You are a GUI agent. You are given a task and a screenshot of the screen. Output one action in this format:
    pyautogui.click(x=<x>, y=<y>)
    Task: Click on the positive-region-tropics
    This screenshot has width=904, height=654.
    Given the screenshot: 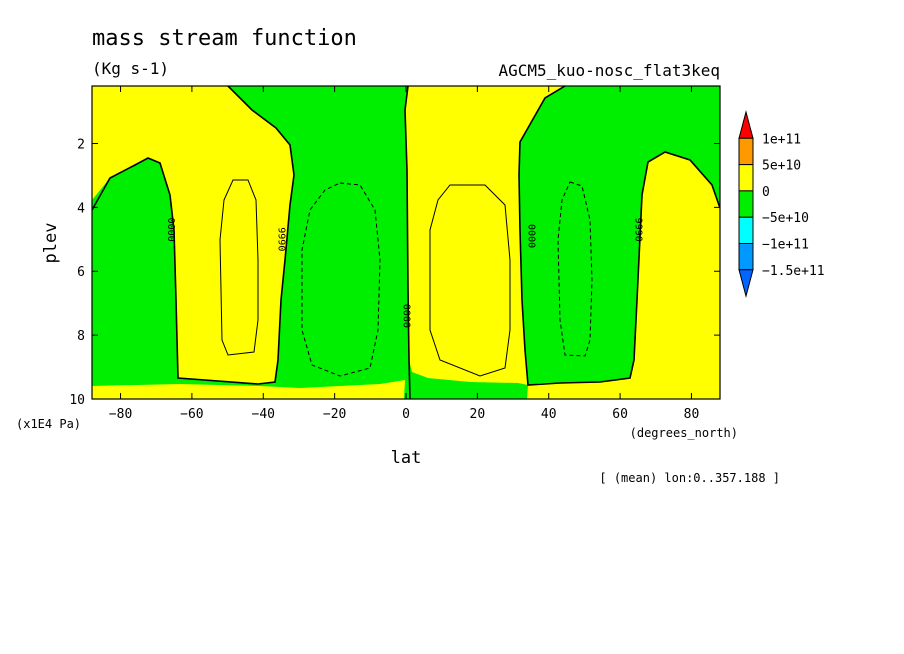 What is the action you would take?
    pyautogui.click(x=485, y=235)
    